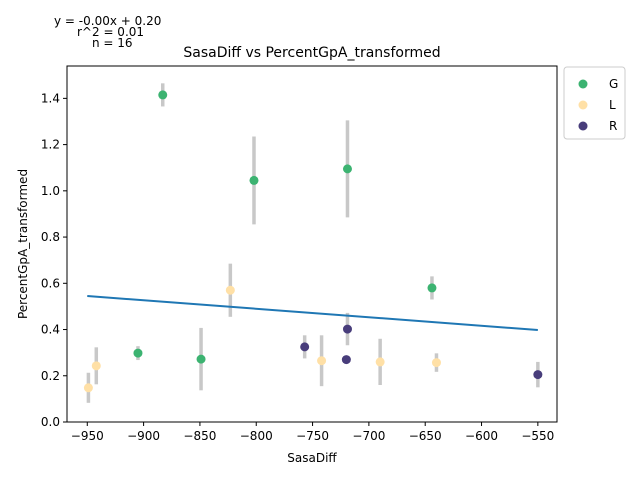 This screenshot has width=640, height=480. I want to click on x-tick-label: −950, so click(87, 436).